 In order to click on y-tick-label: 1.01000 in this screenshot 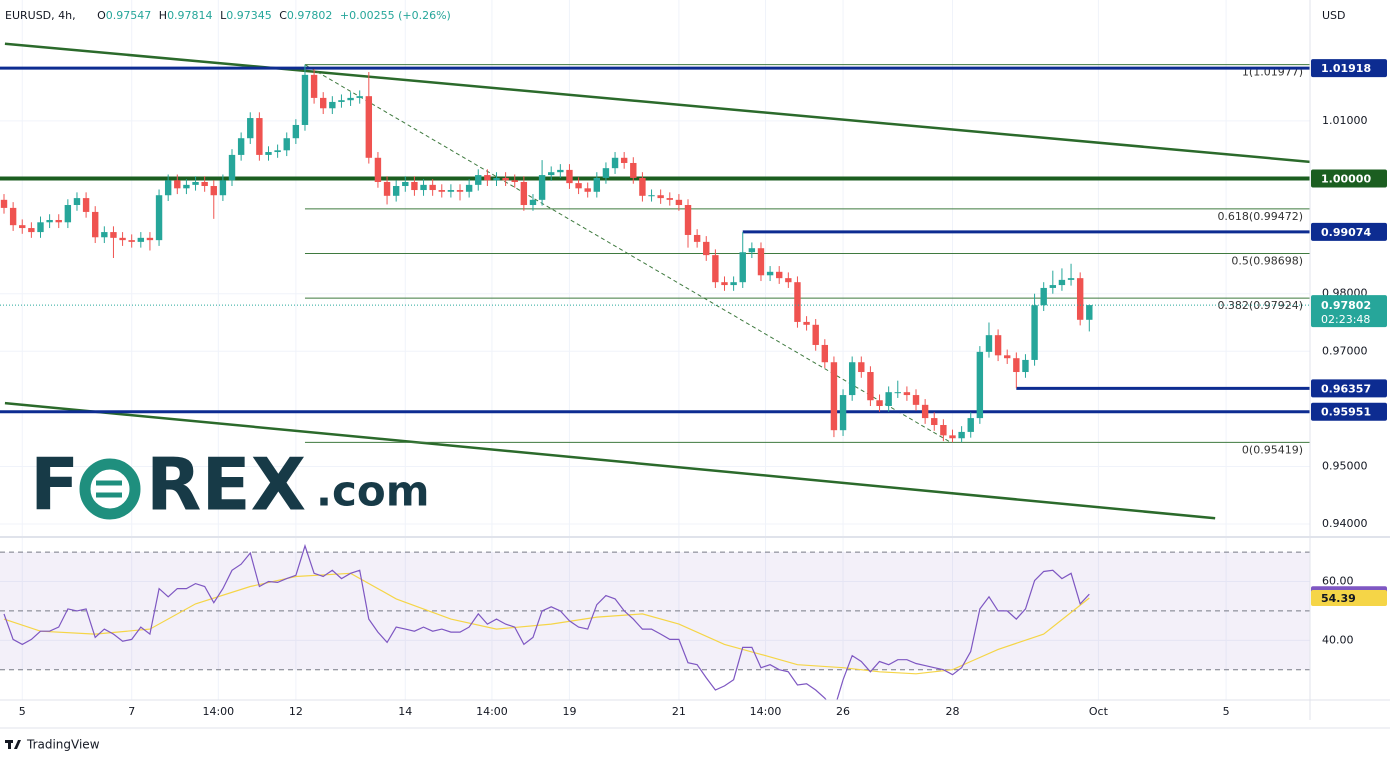, I will do `click(1345, 120)`.